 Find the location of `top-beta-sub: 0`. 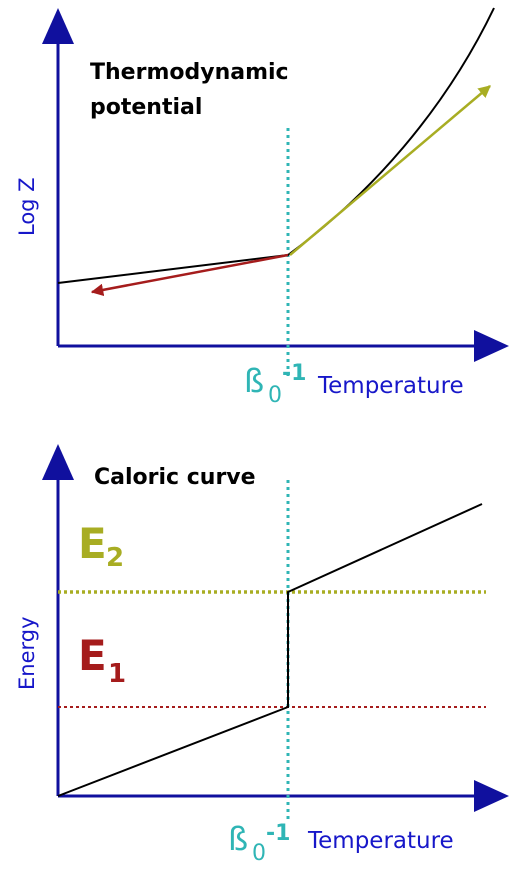

top-beta-sub: 0 is located at coordinates (275, 395).